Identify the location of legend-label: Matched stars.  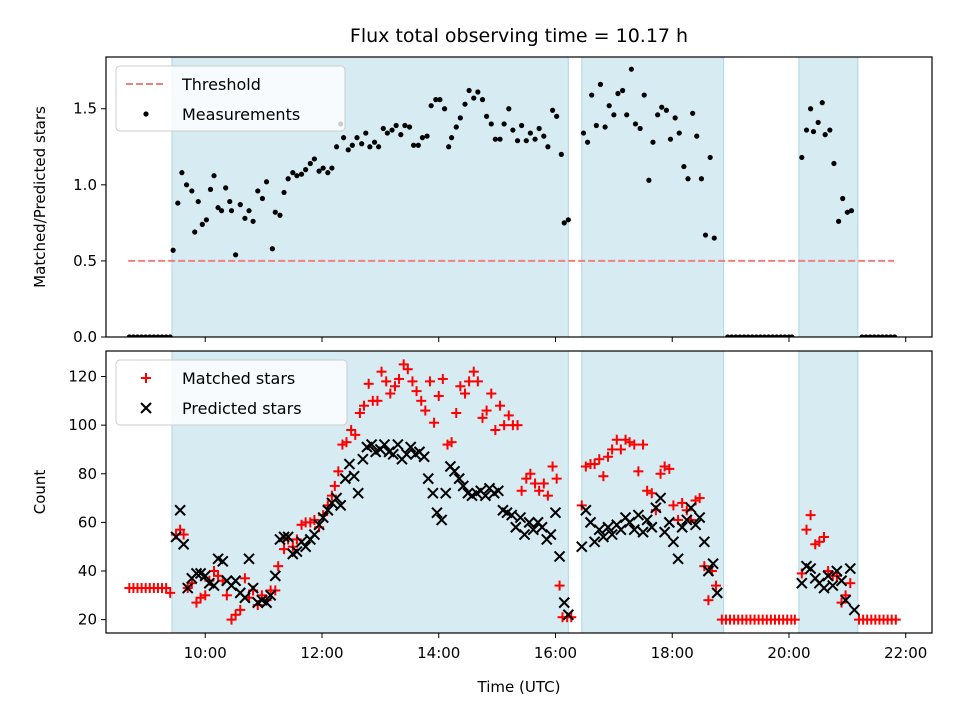
(238, 378).